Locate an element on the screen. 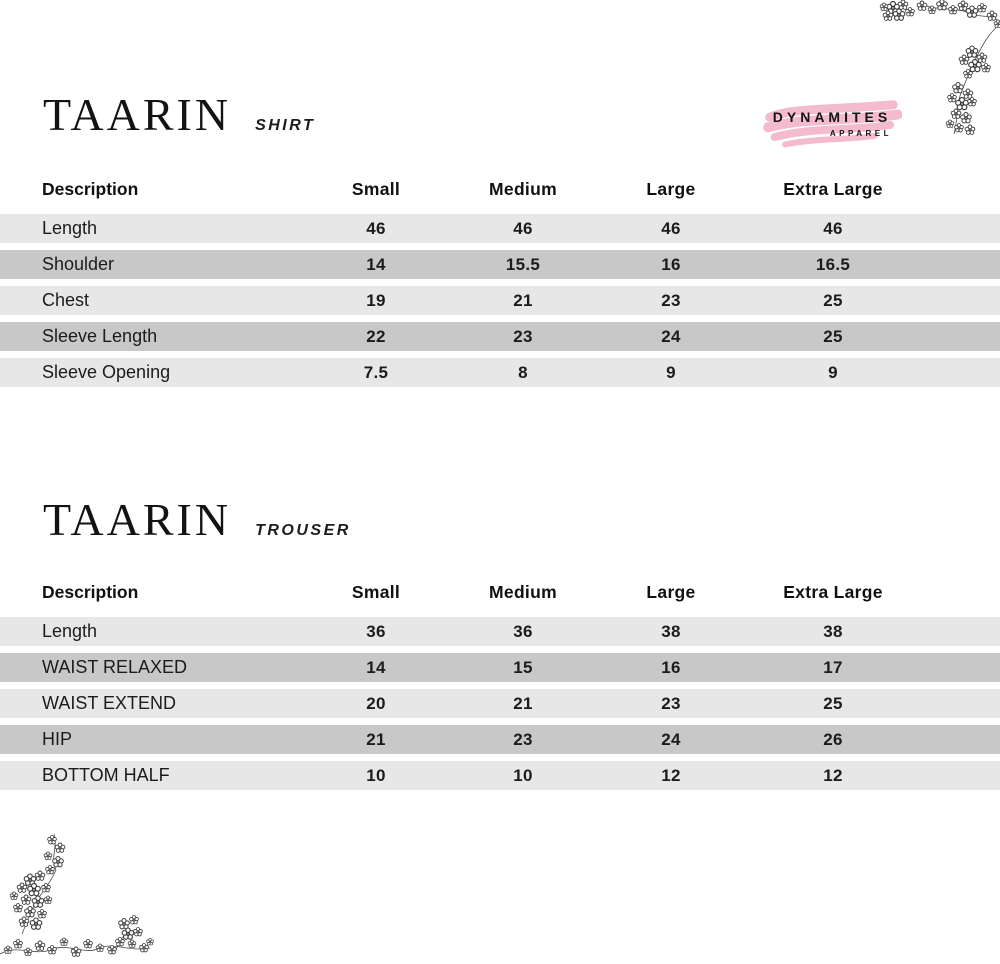 The height and width of the screenshot is (964, 1000). section-title-trouser: TAARIN TROUSER is located at coordinates (197, 520).